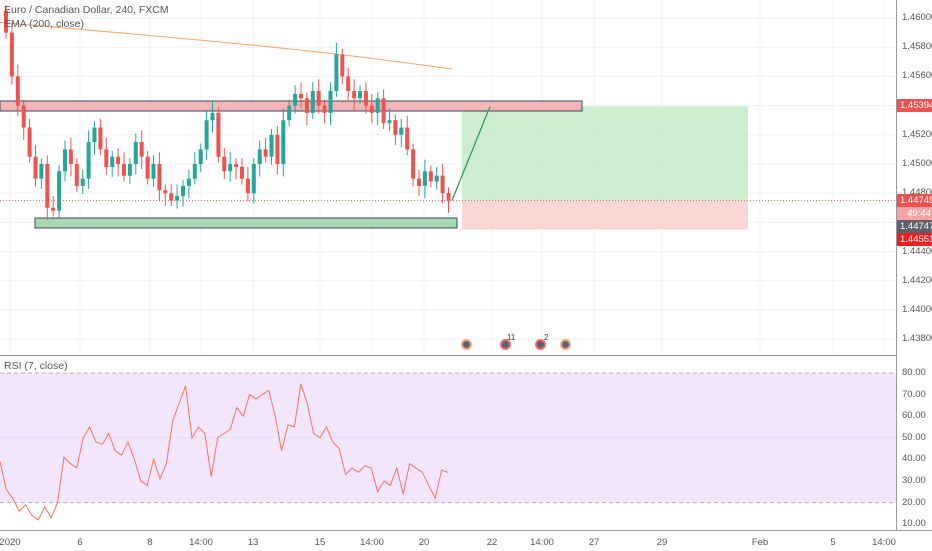 The height and width of the screenshot is (551, 932). Describe the element at coordinates (914, 524) in the screenshot. I see `rsi-tick: 10.00` at that location.